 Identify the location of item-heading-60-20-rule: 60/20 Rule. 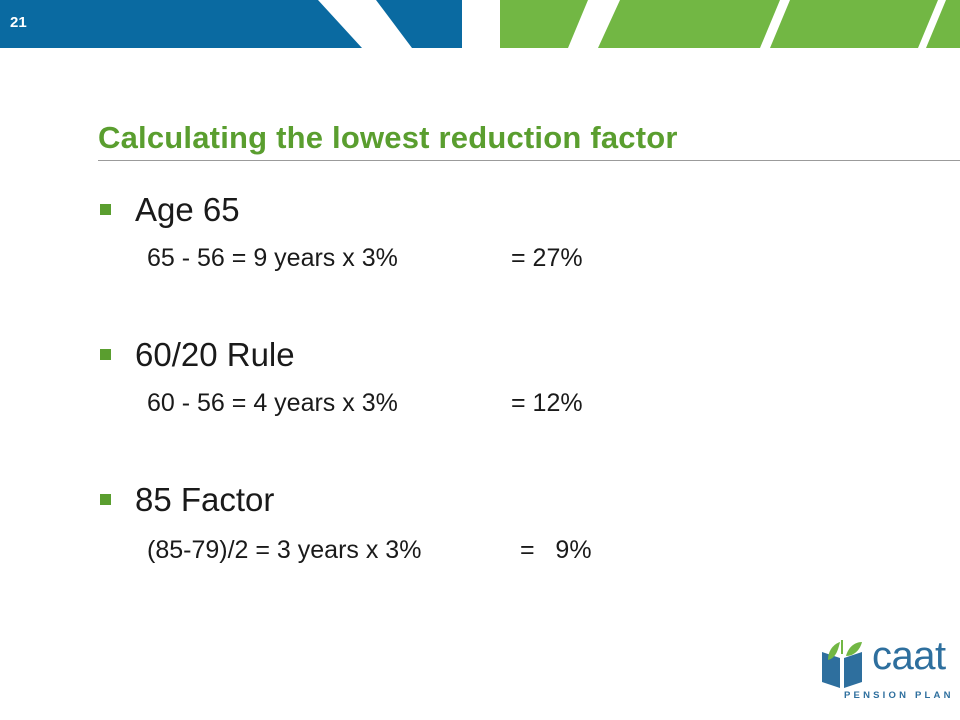
(215, 354).